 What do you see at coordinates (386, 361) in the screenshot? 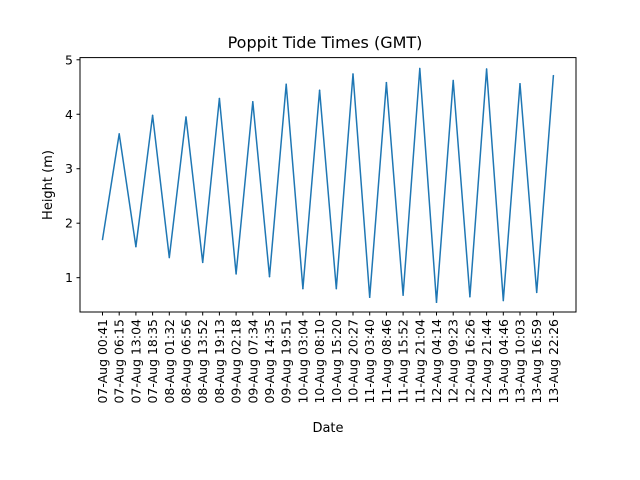
I see `x-tick-label: 11-Aug 08:46` at bounding box center [386, 361].